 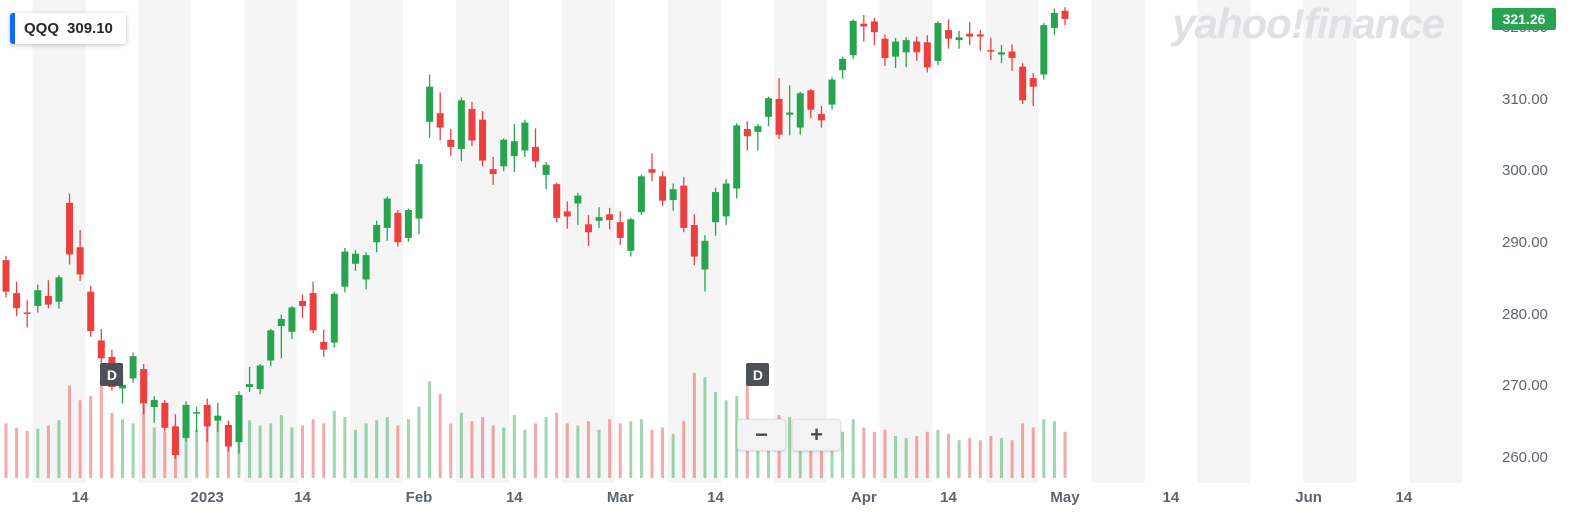 I want to click on time-axis: 14 2023 14 Feb 14 Mar 14 Apr 14 May 14 Jun 14, so click(x=745, y=499).